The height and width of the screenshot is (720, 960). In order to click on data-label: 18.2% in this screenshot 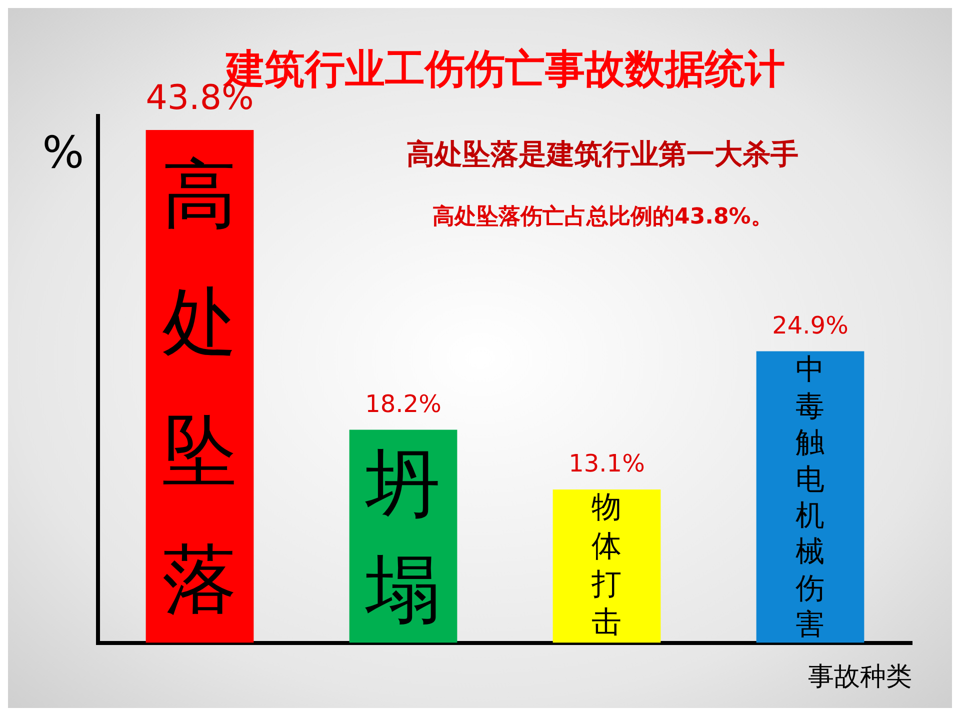, I will do `click(403, 404)`.